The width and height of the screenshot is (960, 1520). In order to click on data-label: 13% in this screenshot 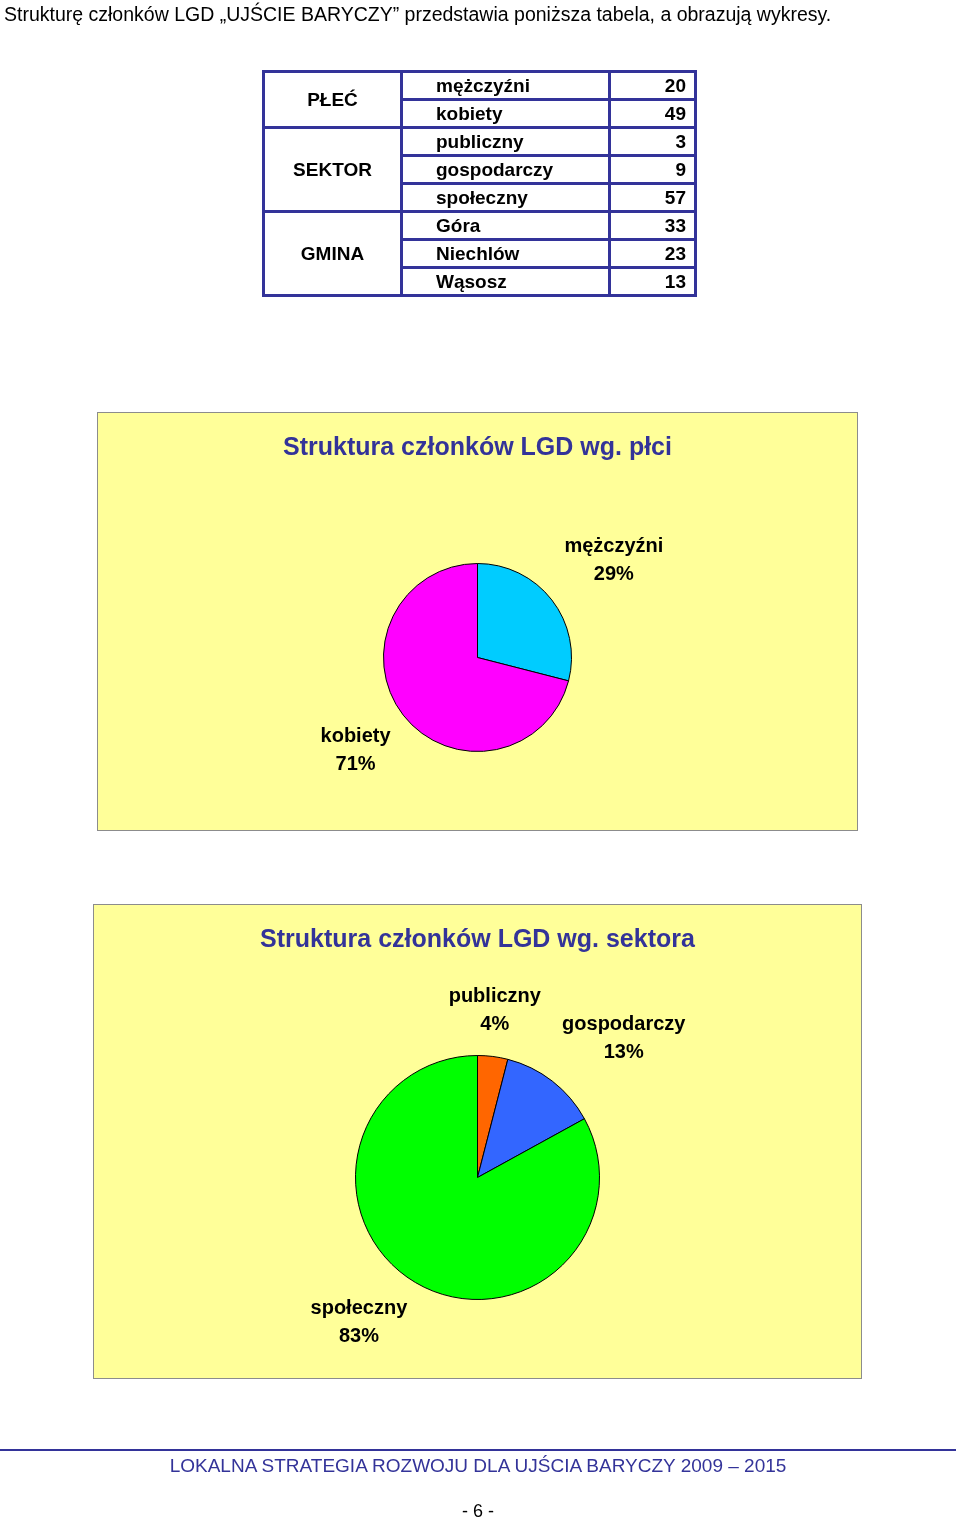, I will do `click(623, 1050)`.